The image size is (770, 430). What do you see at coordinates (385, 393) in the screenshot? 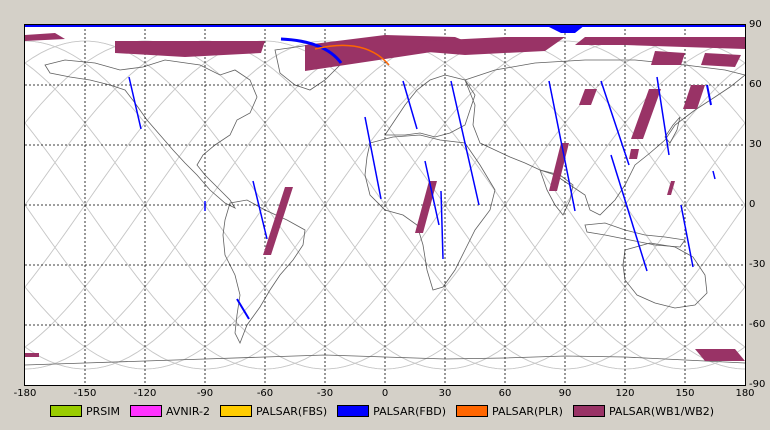
I see `x-tick-label: 0` at bounding box center [385, 393].